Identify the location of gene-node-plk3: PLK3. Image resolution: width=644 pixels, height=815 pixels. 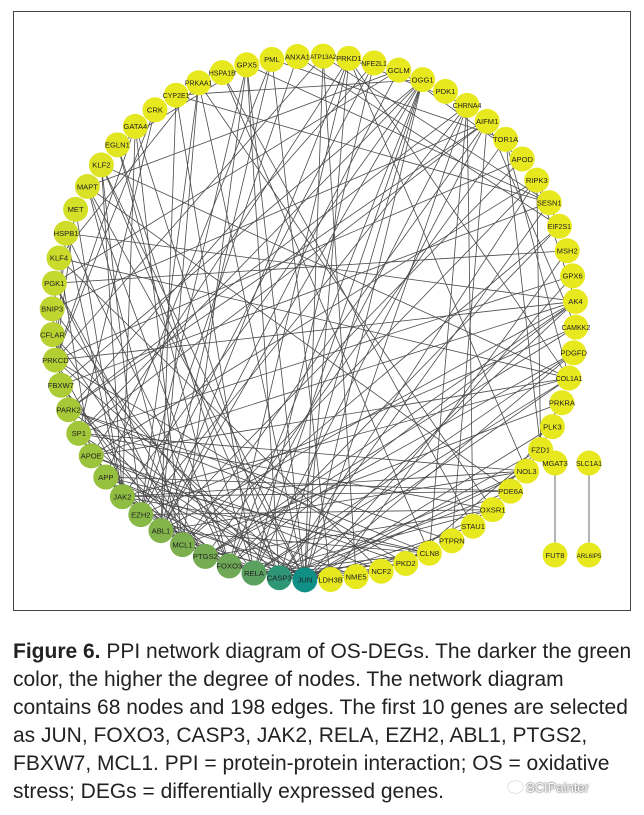
(552, 427).